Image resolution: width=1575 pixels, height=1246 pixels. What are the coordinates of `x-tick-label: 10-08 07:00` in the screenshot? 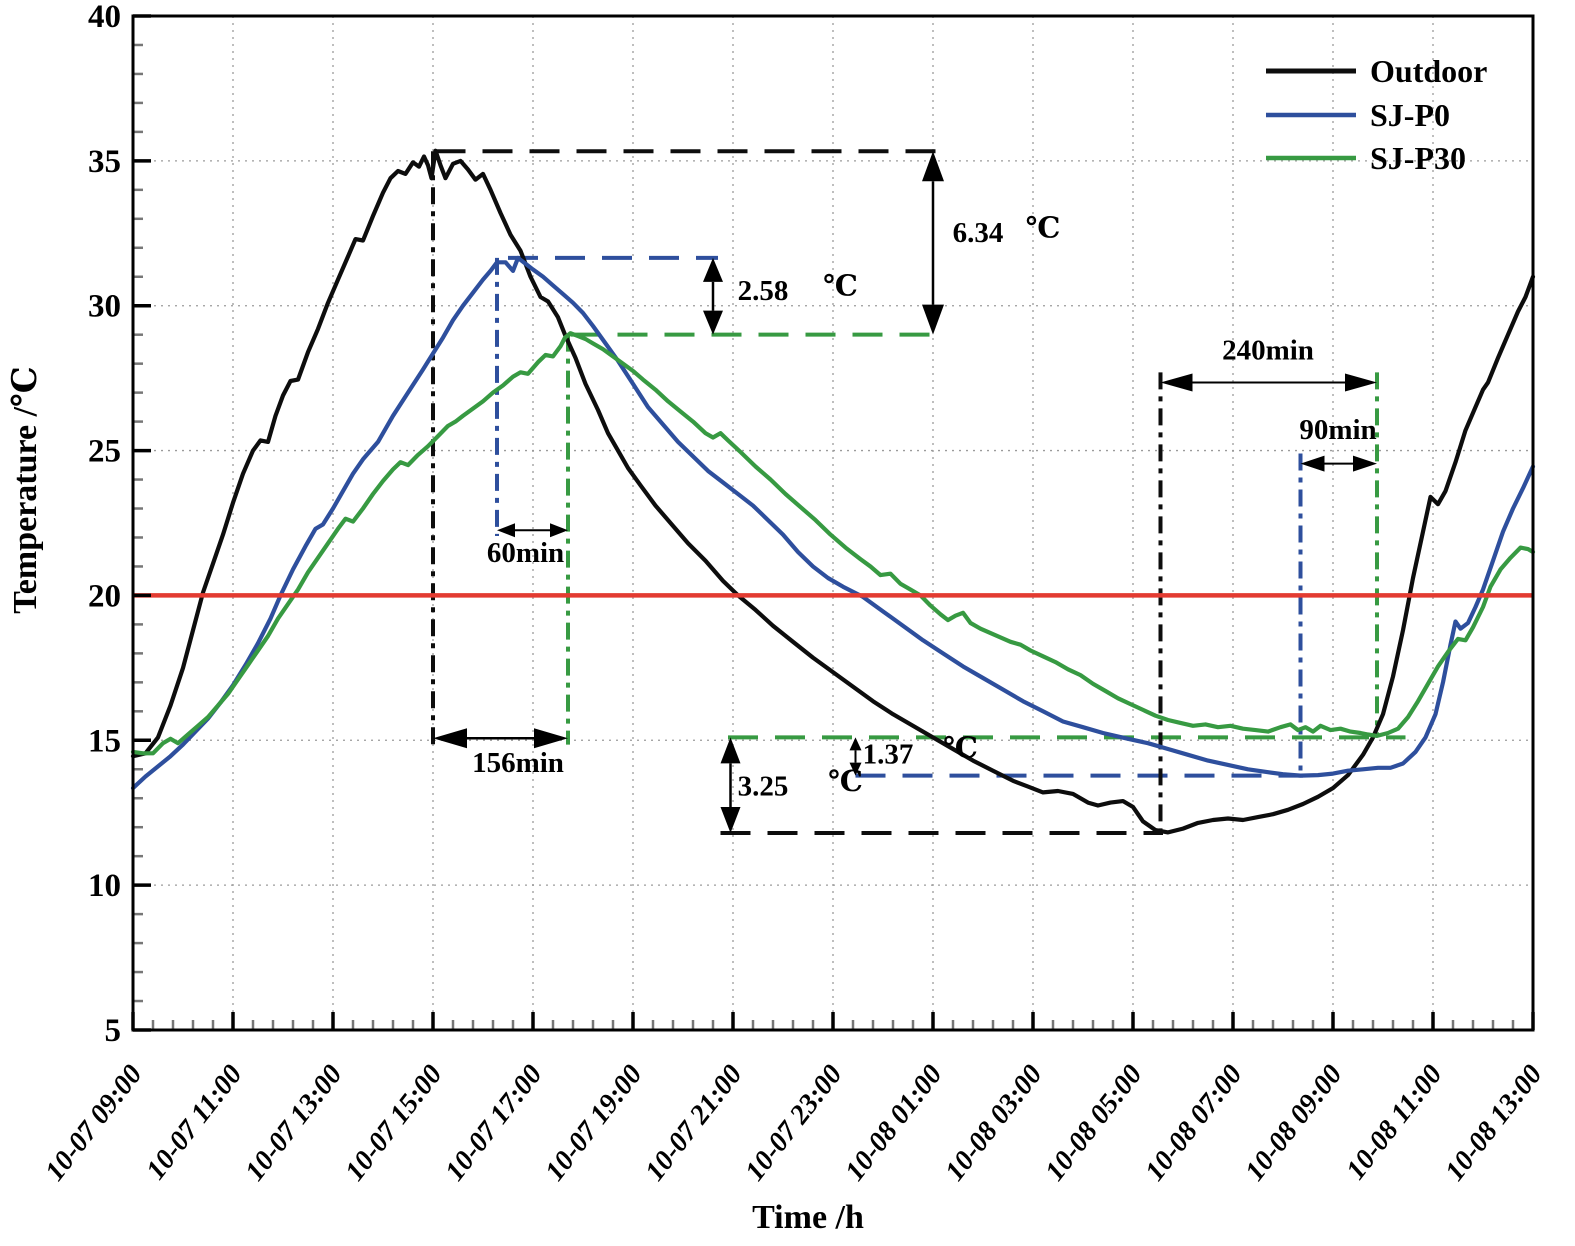 It's located at (1193, 1123).